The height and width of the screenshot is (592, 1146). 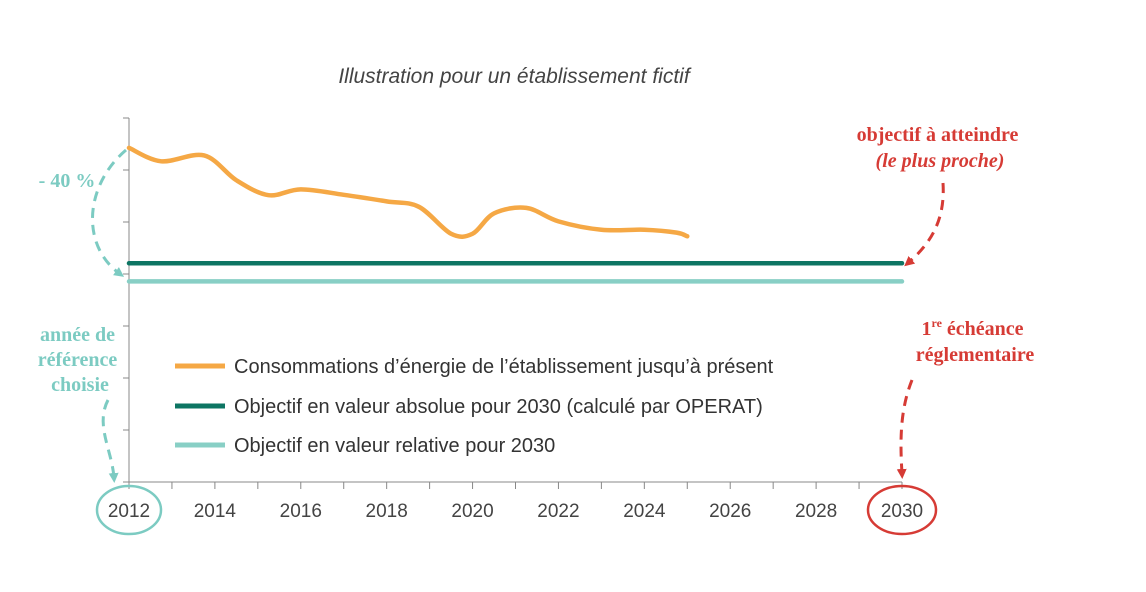 I want to click on deadline-line-2: réglementaire, so click(x=975, y=355).